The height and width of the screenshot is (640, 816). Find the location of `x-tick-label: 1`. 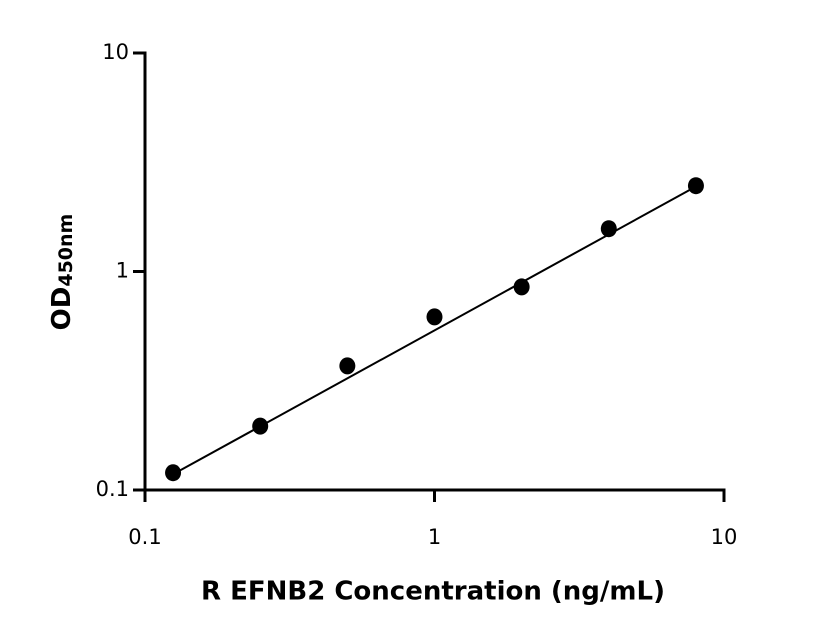

x-tick-label: 1 is located at coordinates (434, 537).